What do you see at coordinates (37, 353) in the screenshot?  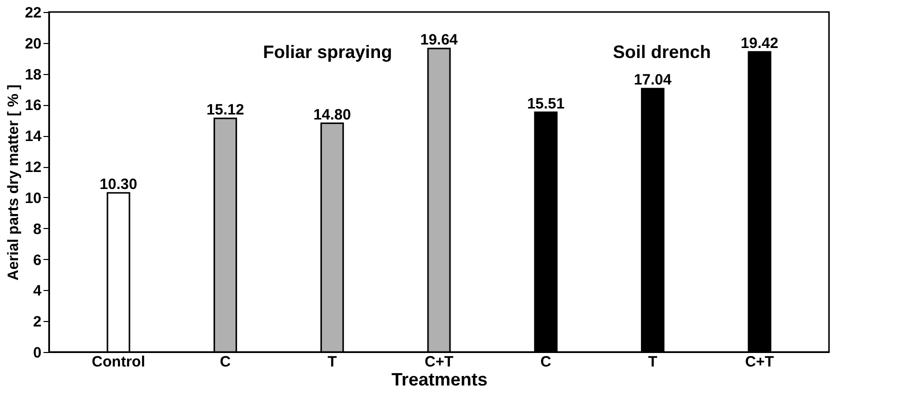 I see `y-tick-label: 0` at bounding box center [37, 353].